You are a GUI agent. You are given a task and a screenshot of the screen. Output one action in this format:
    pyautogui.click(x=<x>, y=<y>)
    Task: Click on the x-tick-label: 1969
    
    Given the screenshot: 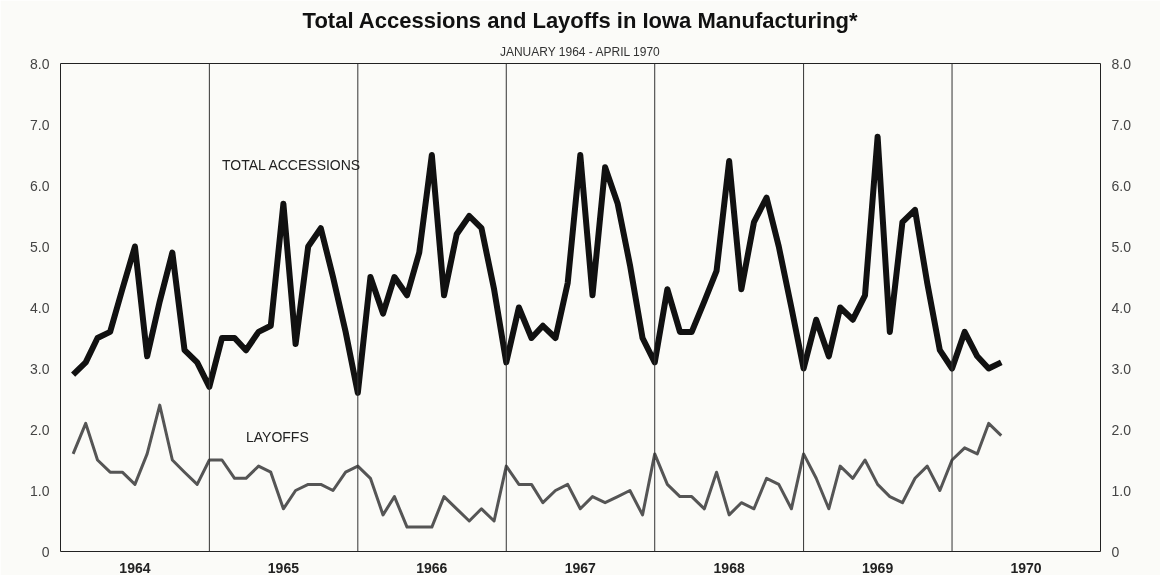 What is the action you would take?
    pyautogui.click(x=878, y=567)
    